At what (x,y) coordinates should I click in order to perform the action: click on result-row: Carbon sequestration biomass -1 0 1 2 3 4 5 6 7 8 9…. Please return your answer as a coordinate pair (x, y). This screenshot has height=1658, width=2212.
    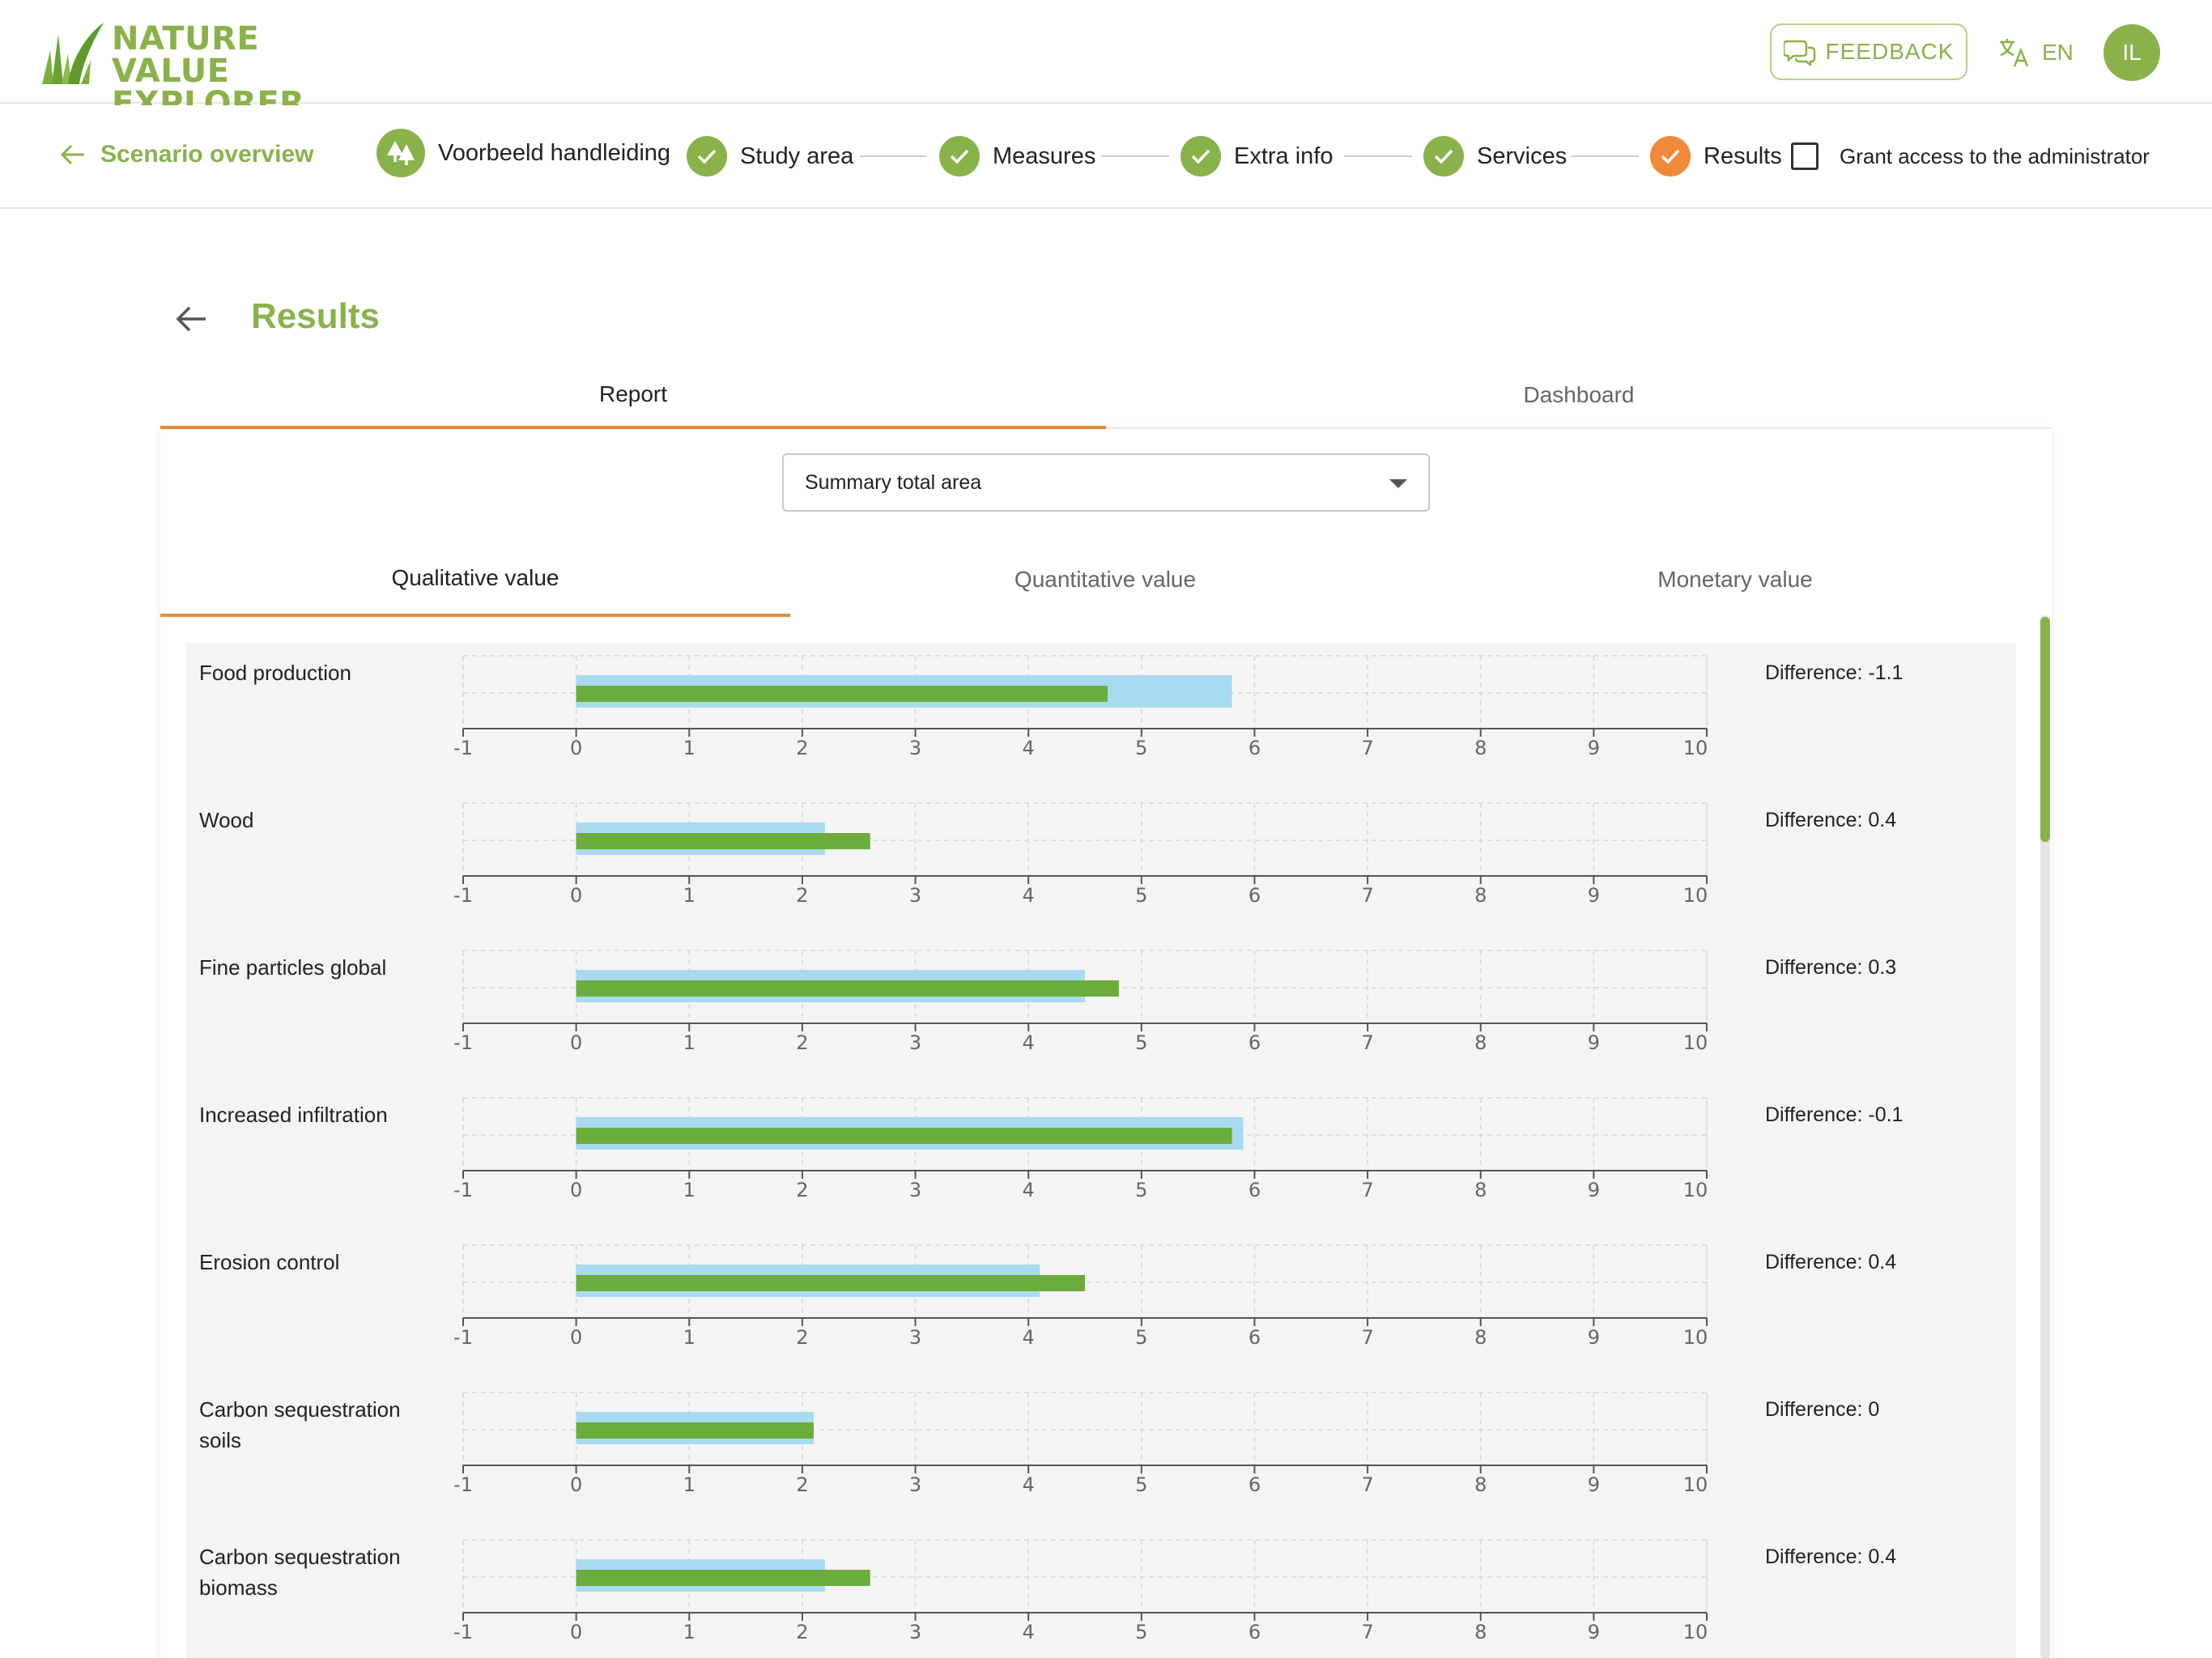
    Looking at the image, I should click on (1101, 1592).